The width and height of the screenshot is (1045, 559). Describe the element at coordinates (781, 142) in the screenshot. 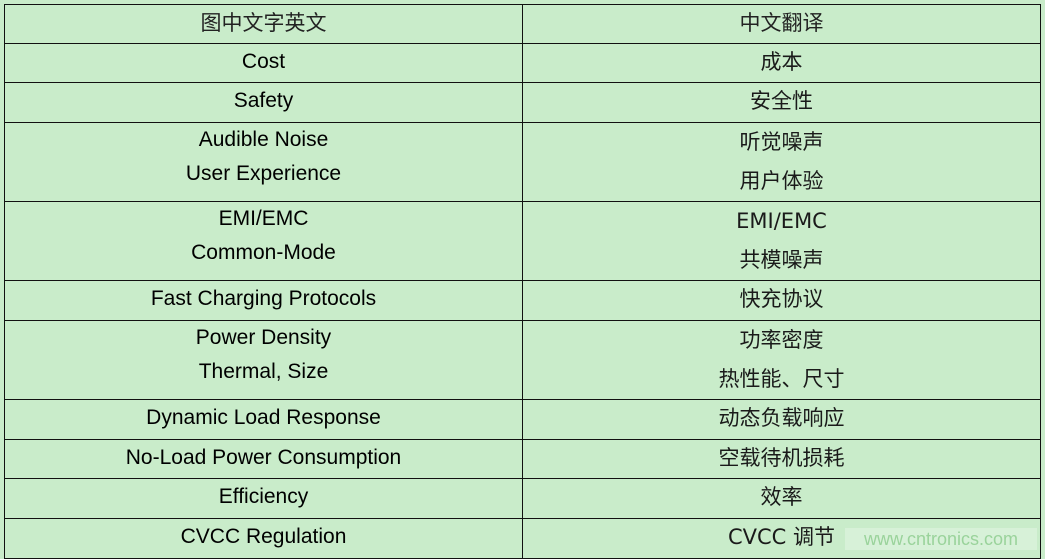

I see `chinese-term: 听觉噪声` at that location.